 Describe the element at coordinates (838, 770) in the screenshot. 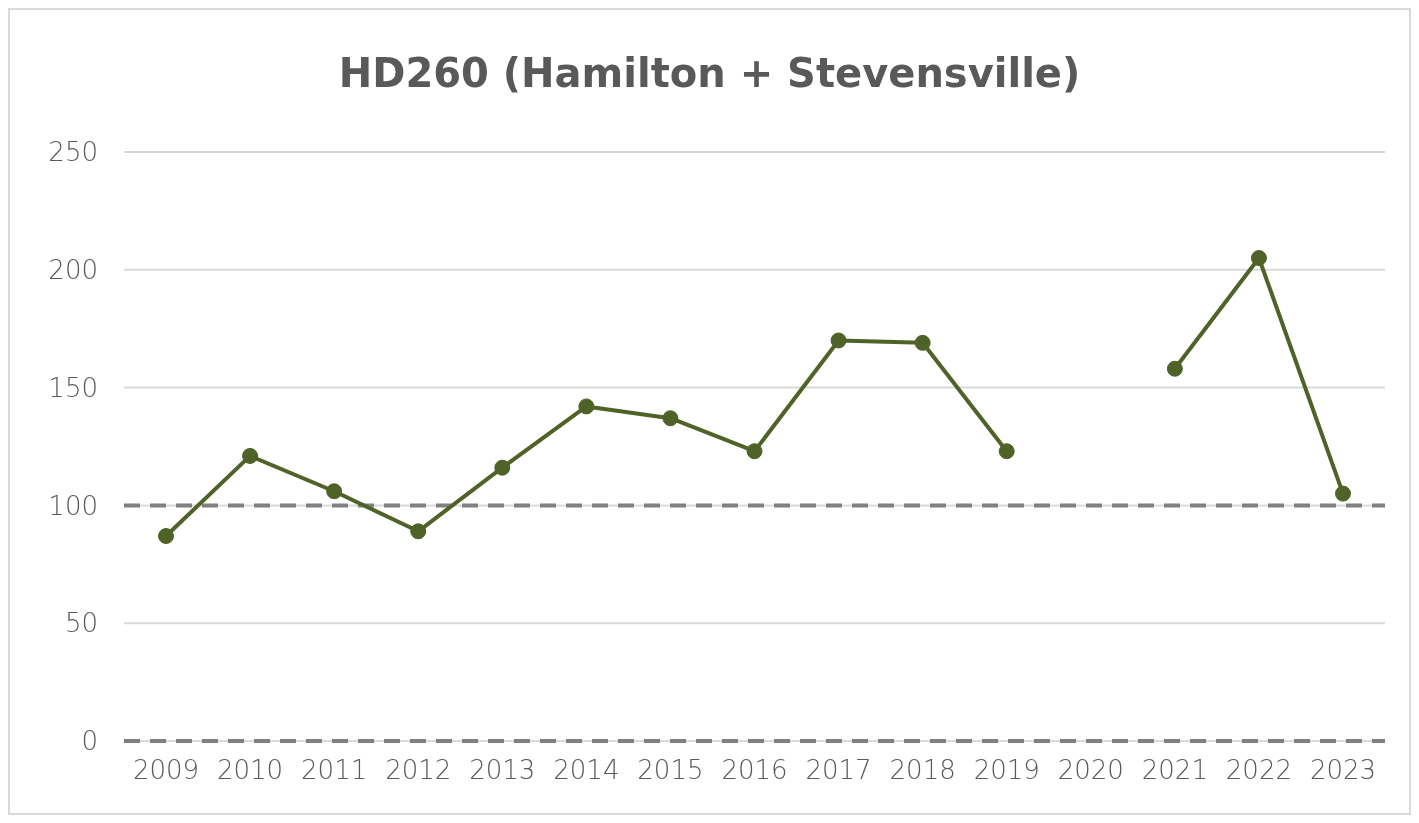

I see `x-tick-label: 2017` at that location.